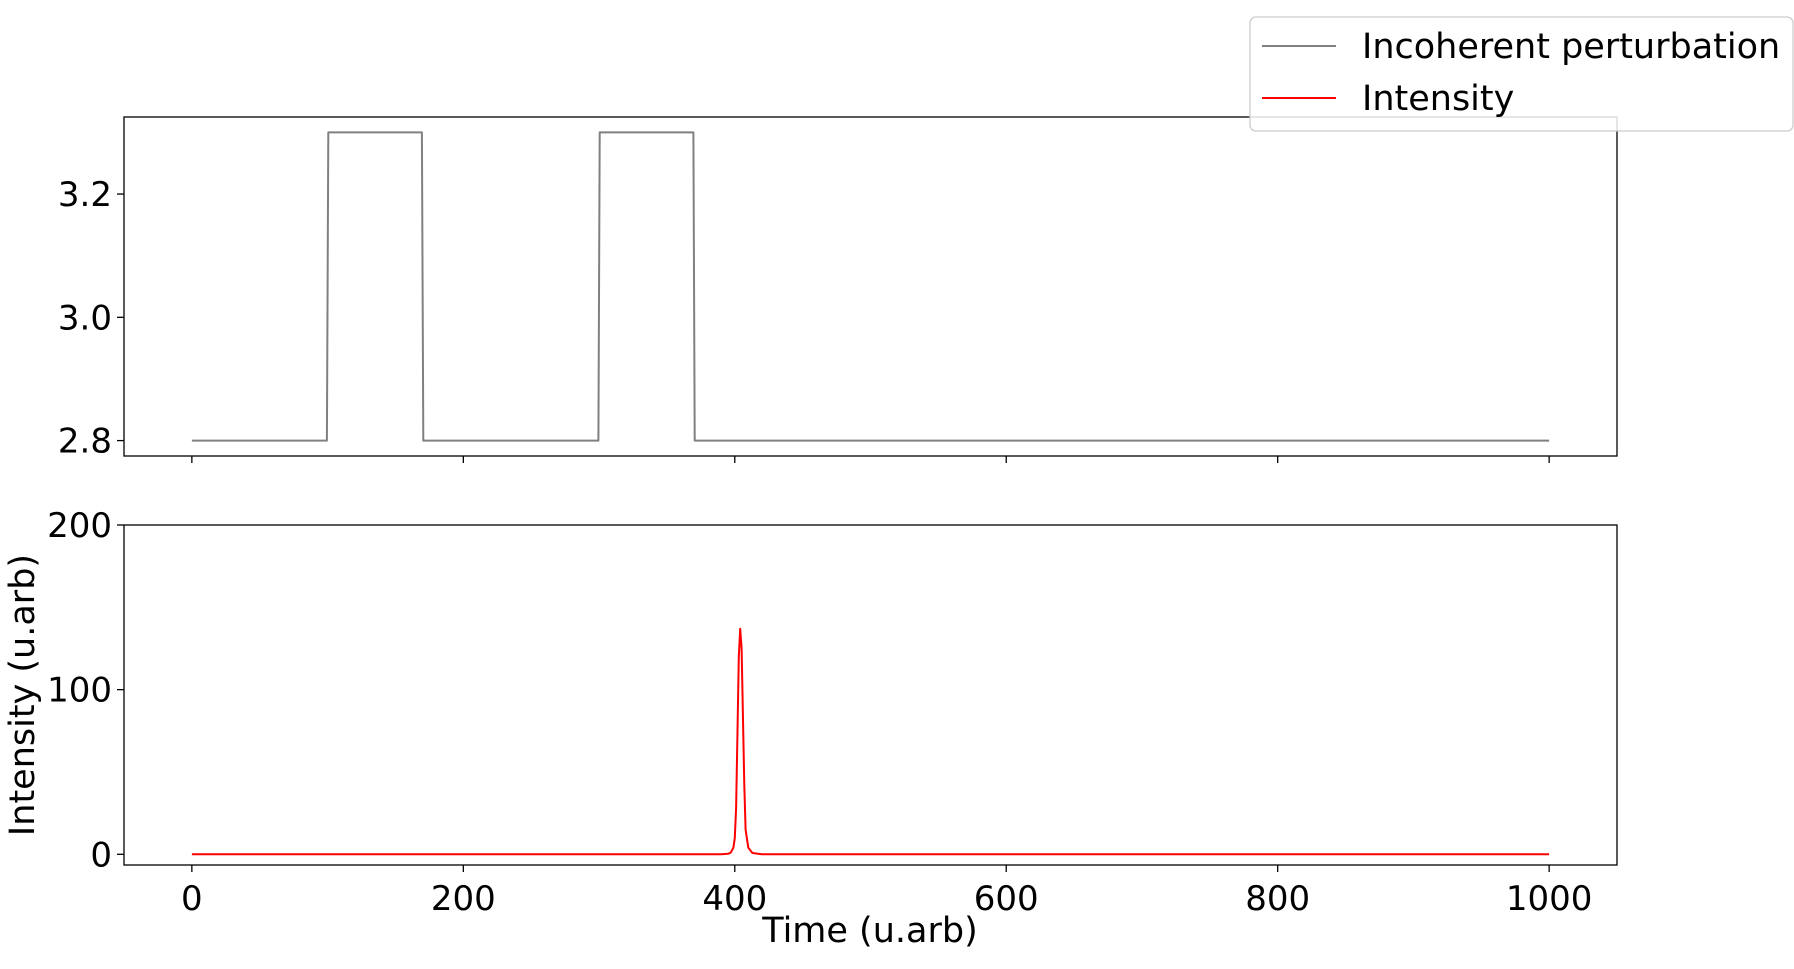  I want to click on legend-box, so click(1521, 74).